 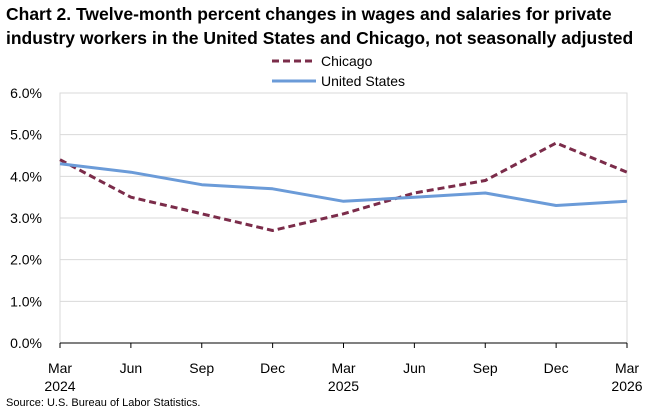 What do you see at coordinates (103, 403) in the screenshot?
I see `source-note: Source: U.S. Bureau of Labor Statistics.` at bounding box center [103, 403].